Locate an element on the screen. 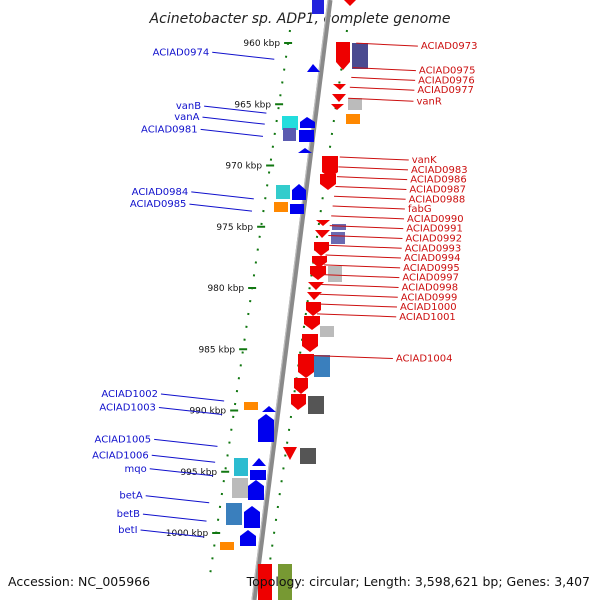 This screenshot has width=600, height=600. gene-label: ACIAD1004 is located at coordinates (424, 359).